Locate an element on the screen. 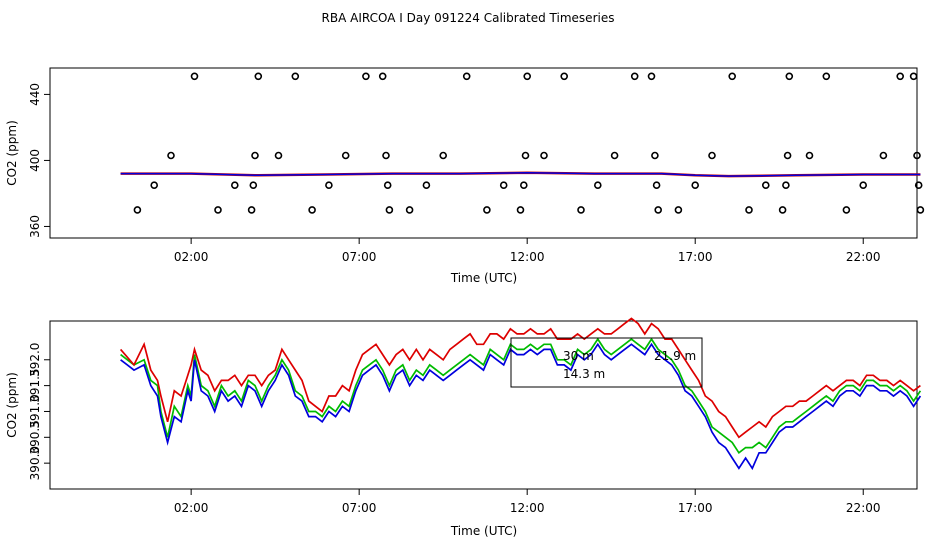  top-y-tick-label: 360 is located at coordinates (35, 226).